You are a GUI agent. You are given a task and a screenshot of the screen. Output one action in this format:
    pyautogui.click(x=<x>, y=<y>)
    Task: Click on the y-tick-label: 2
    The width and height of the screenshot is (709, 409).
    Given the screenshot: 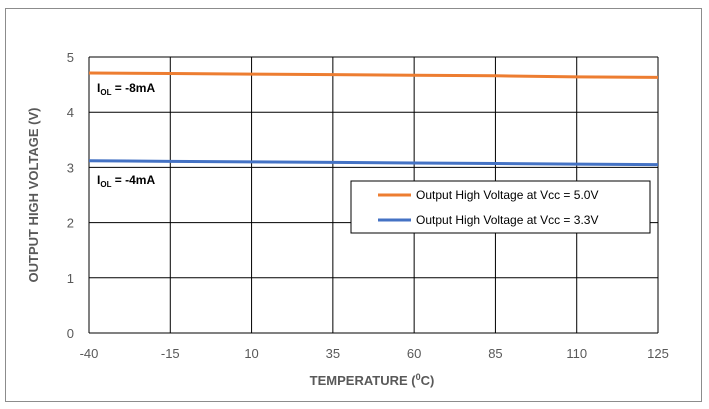 What is the action you would take?
    pyautogui.click(x=70, y=223)
    